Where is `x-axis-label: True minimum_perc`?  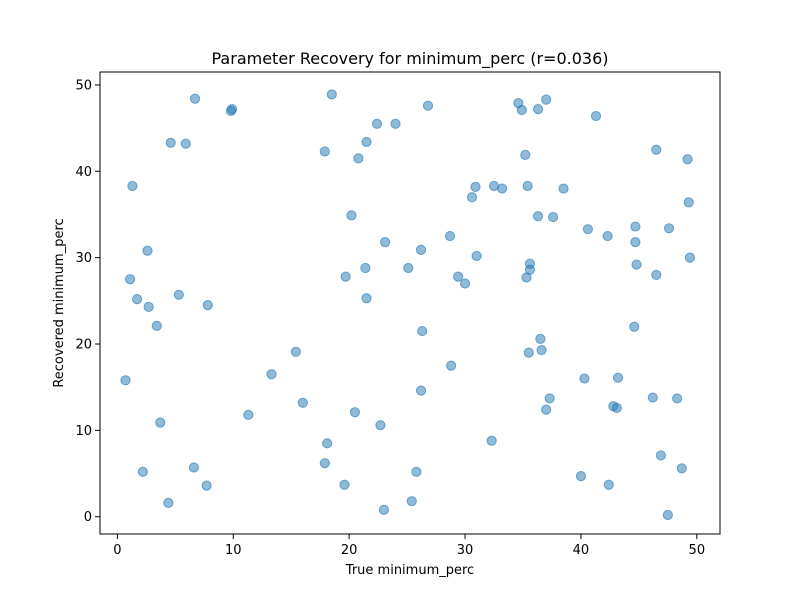
x-axis-label: True minimum_perc is located at coordinates (409, 570).